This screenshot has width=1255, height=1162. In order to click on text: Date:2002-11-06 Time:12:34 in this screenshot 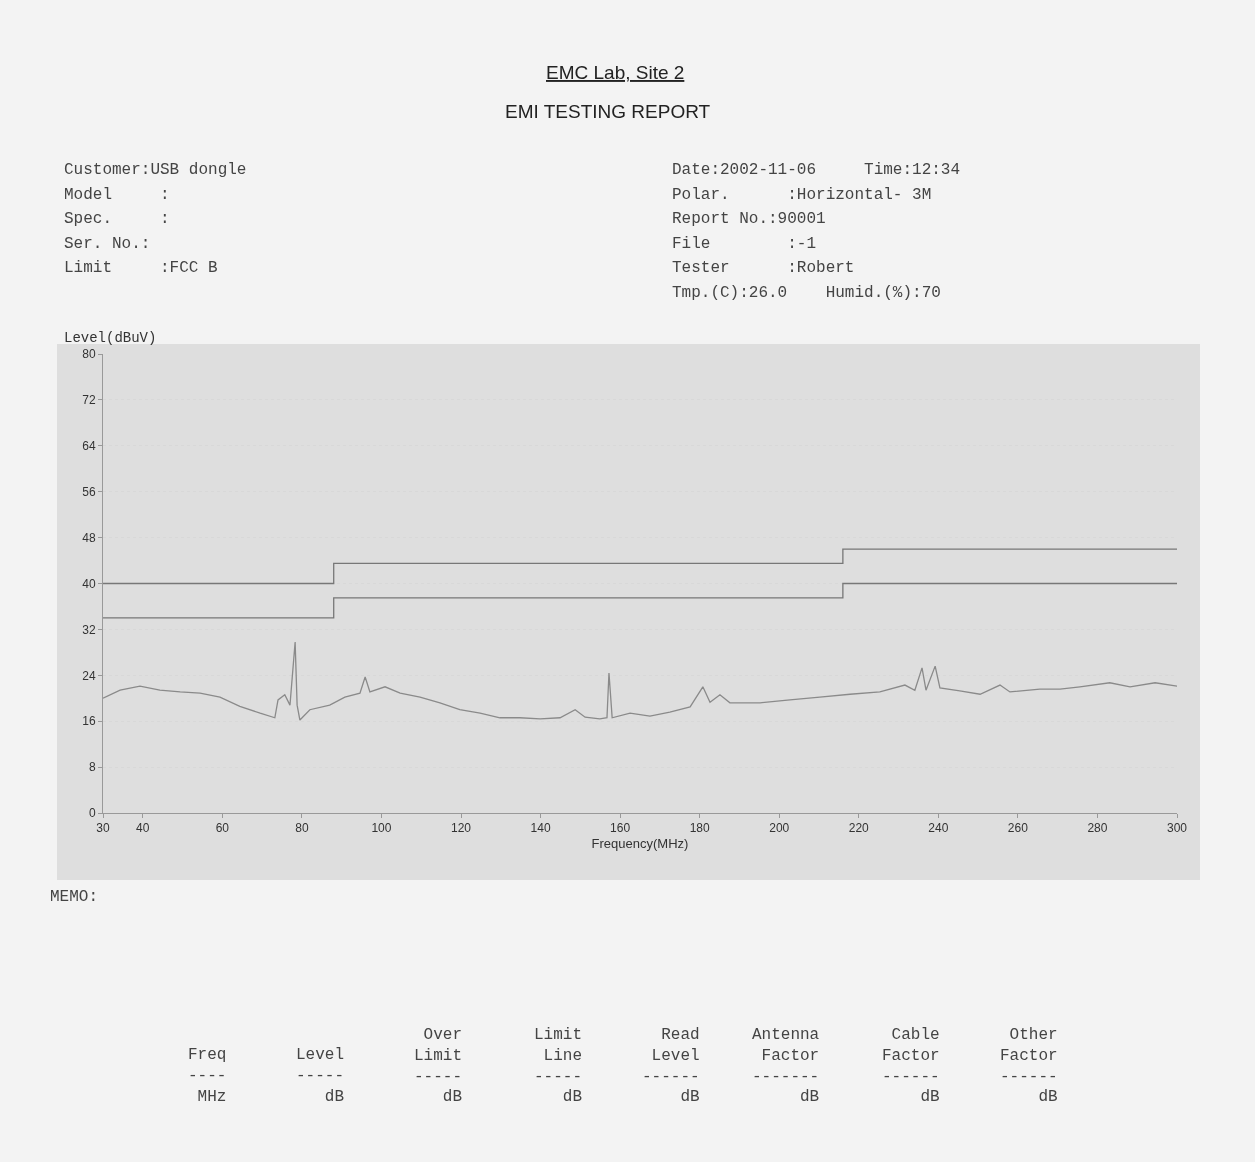, I will do `click(816, 170)`.